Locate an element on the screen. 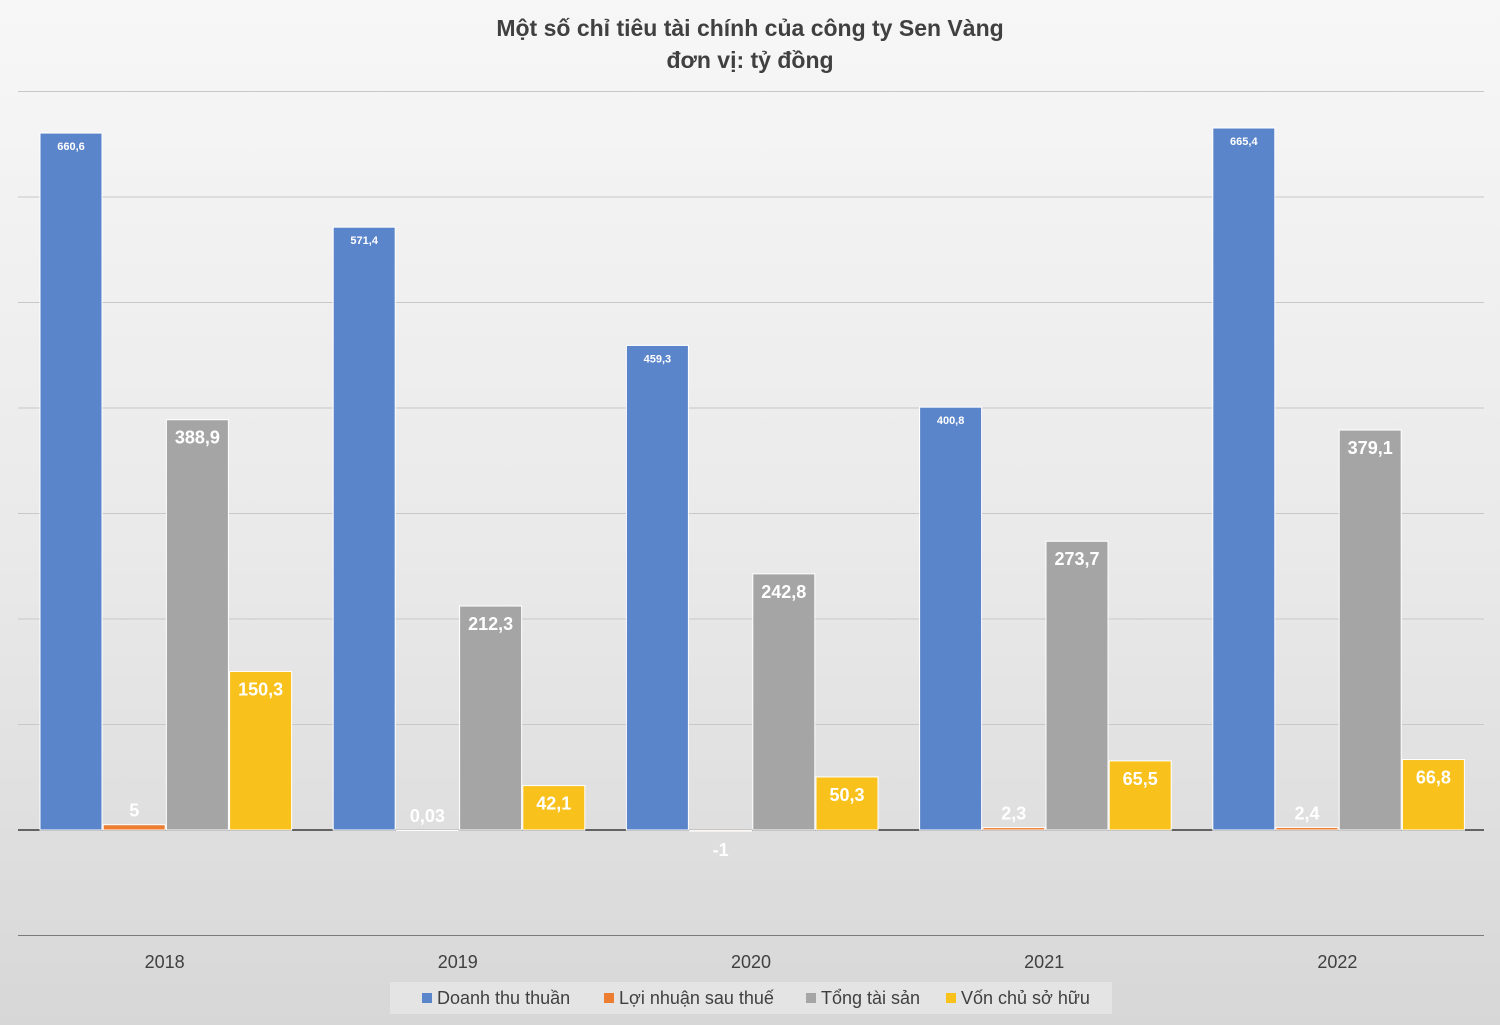 This screenshot has width=1500, height=1025. data-label: 50,3 is located at coordinates (846, 795).